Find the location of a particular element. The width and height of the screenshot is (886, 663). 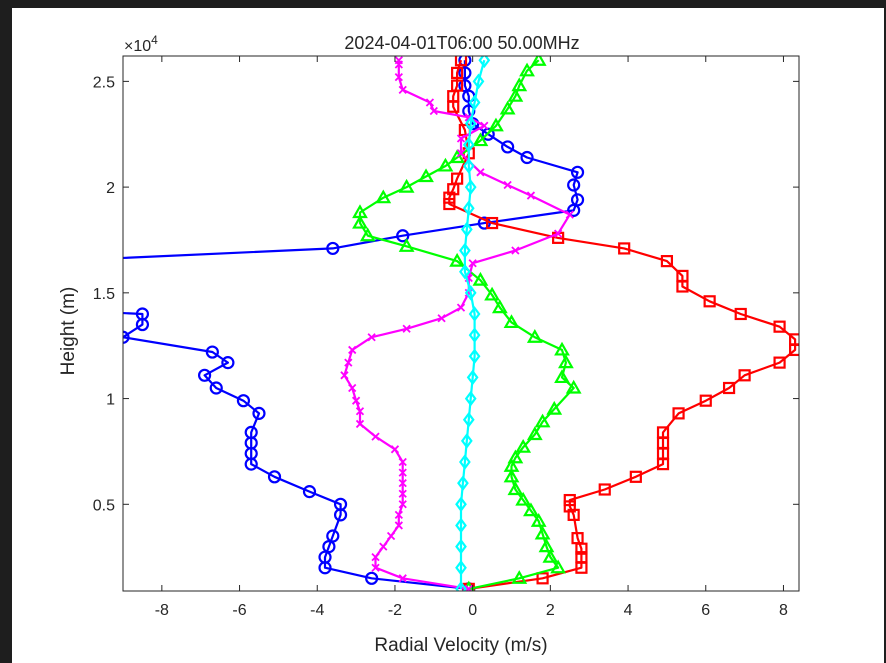

x-tick-label: -2 is located at coordinates (395, 610).